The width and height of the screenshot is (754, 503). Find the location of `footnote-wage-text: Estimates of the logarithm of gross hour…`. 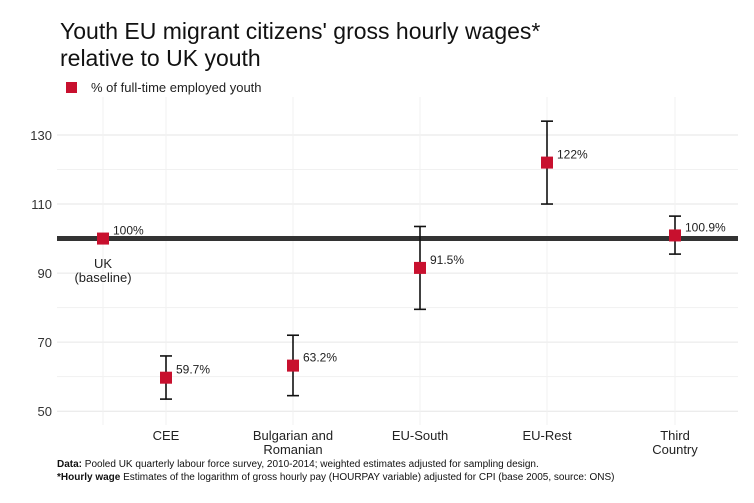

footnote-wage-text: Estimates of the logarithm of gross hour… is located at coordinates (367, 477).